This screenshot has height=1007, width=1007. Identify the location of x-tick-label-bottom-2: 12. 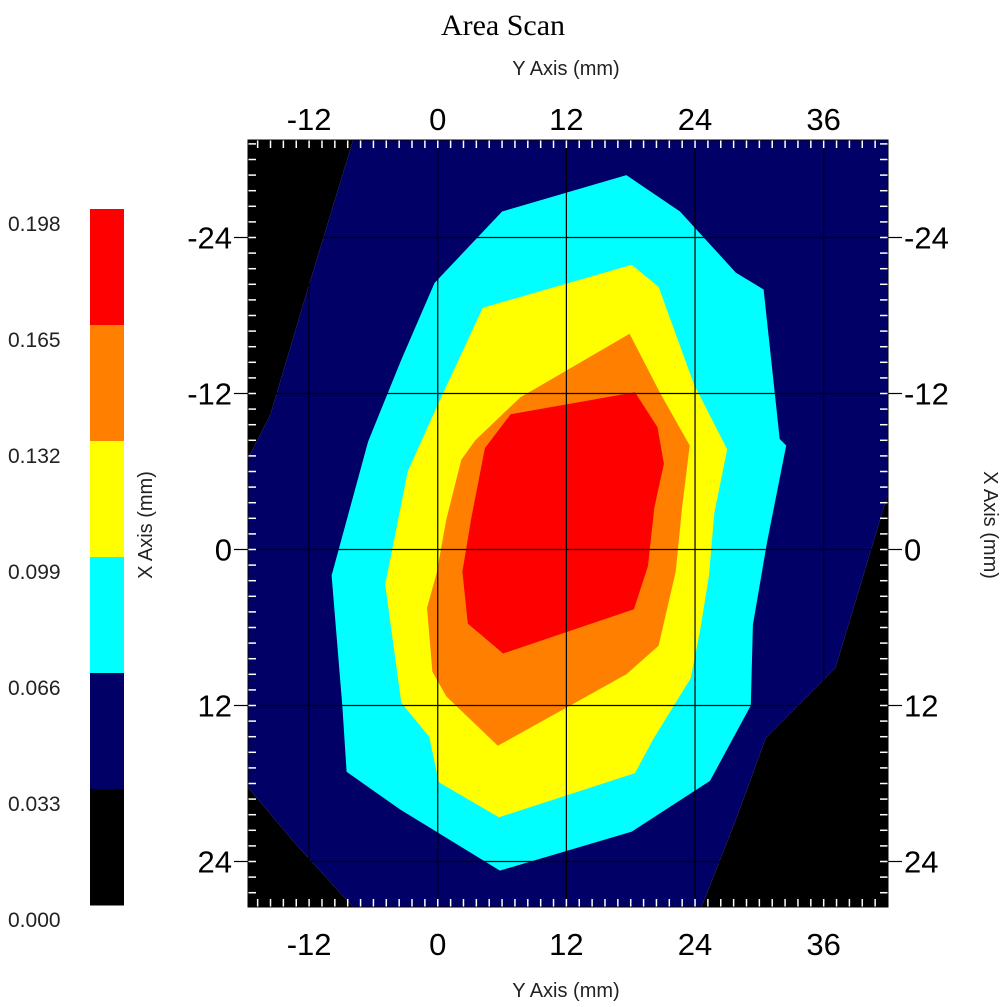
(566, 944).